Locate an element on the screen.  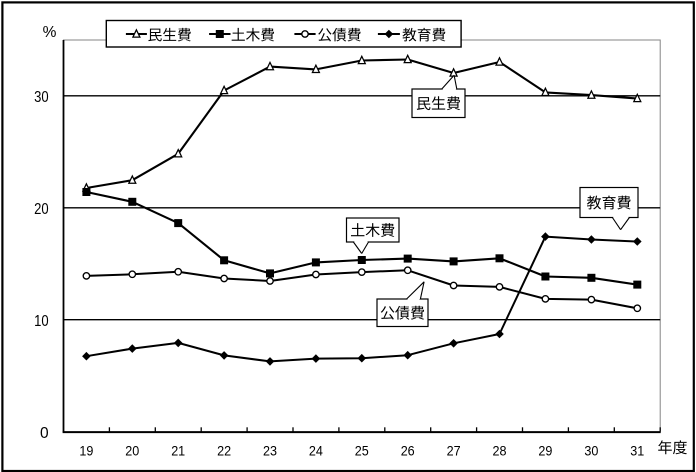
svg-text: 25 is located at coordinates (362, 451).